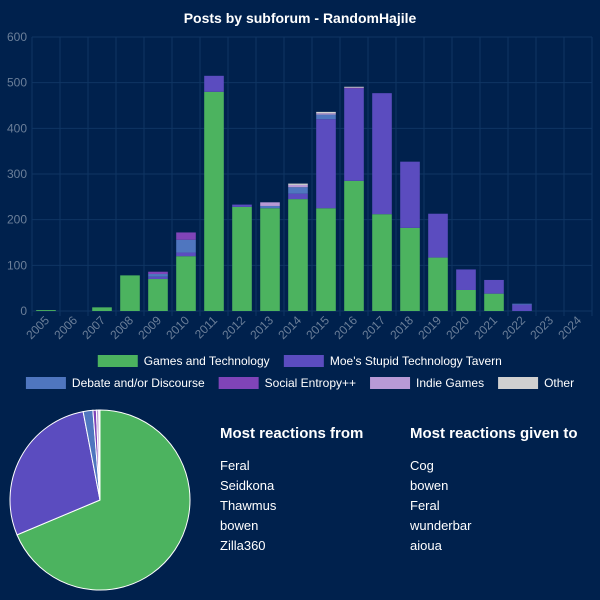 The image size is (600, 600). What do you see at coordinates (422, 465) in the screenshot?
I see `list-item: Cog` at bounding box center [422, 465].